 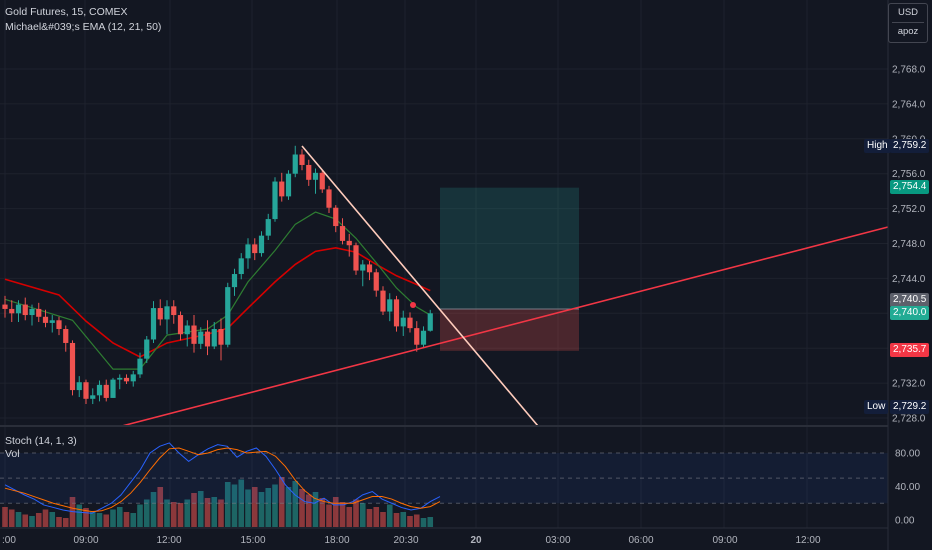 What do you see at coordinates (509, 248) in the screenshot?
I see `position-target-zone` at bounding box center [509, 248].